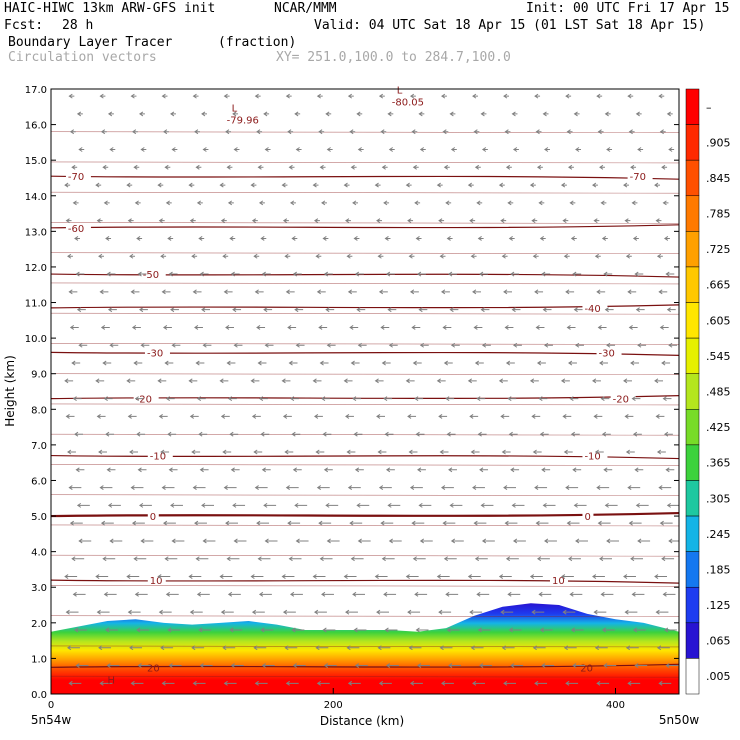 The height and width of the screenshot is (740, 740). I want to click on y-tick-label: 17.0, so click(36, 90).